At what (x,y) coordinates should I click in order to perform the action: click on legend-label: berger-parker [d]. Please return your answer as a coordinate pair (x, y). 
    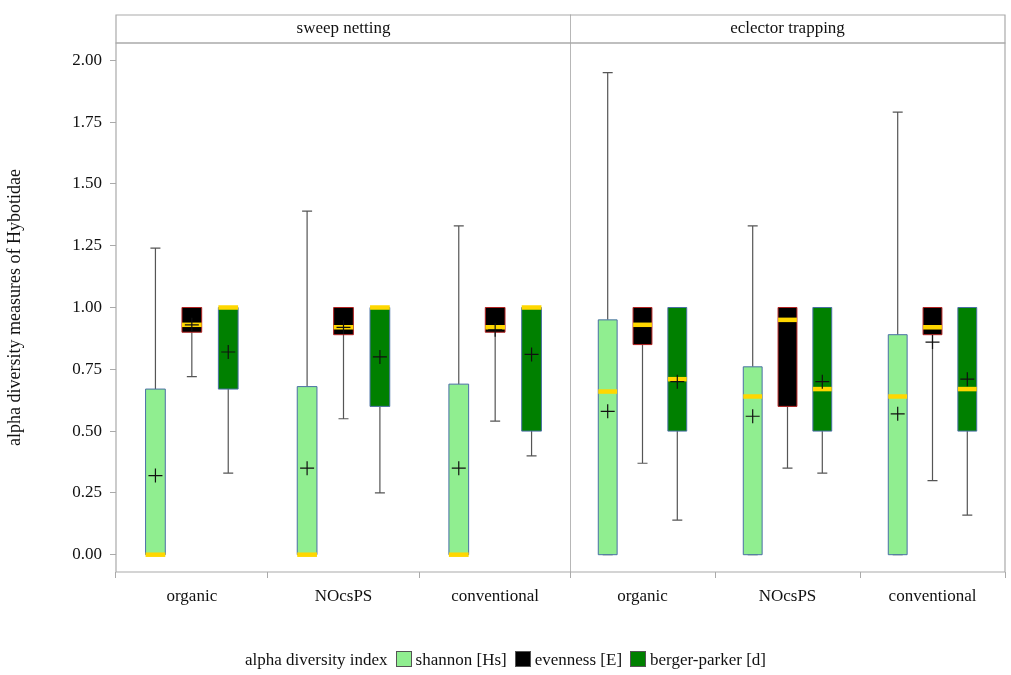
    Looking at the image, I should click on (707, 659).